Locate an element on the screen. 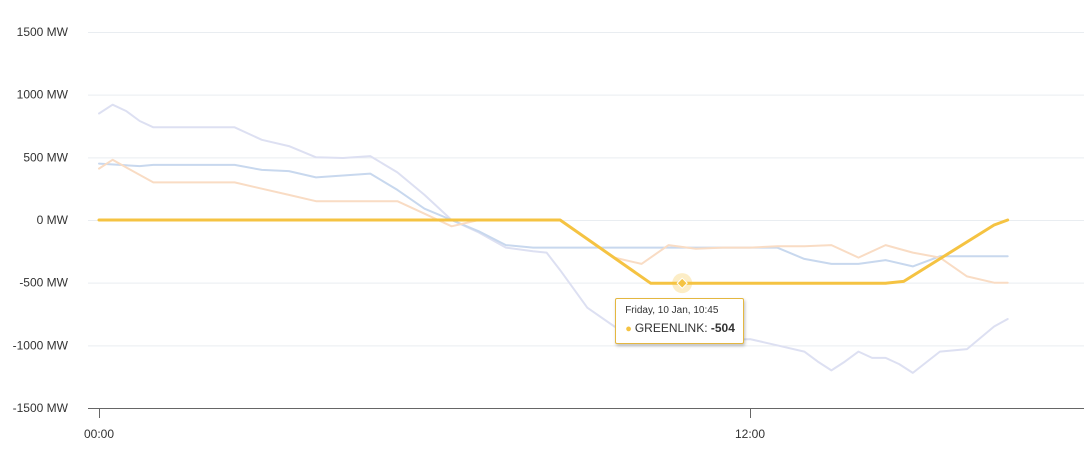 The height and width of the screenshot is (468, 1084). hover-marker is located at coordinates (682, 283).